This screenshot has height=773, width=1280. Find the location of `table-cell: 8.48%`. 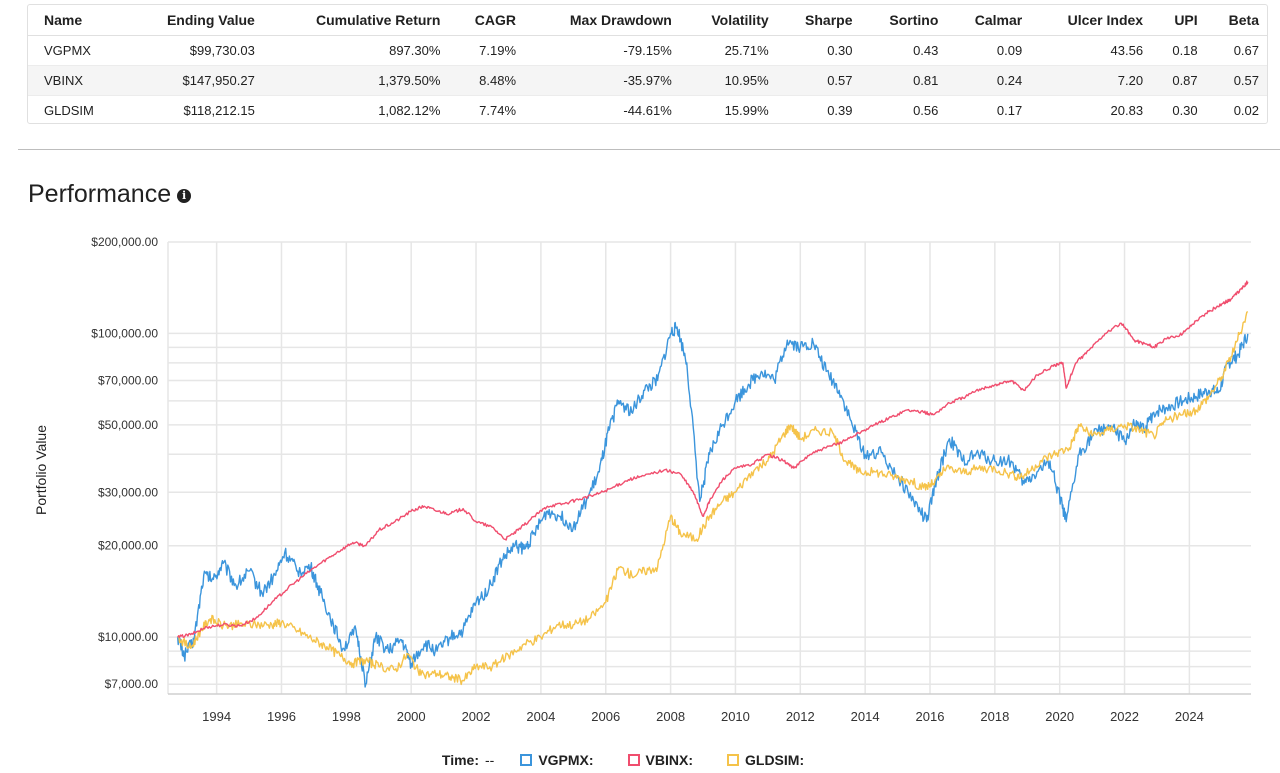

table-cell: 8.48% is located at coordinates (486, 80).